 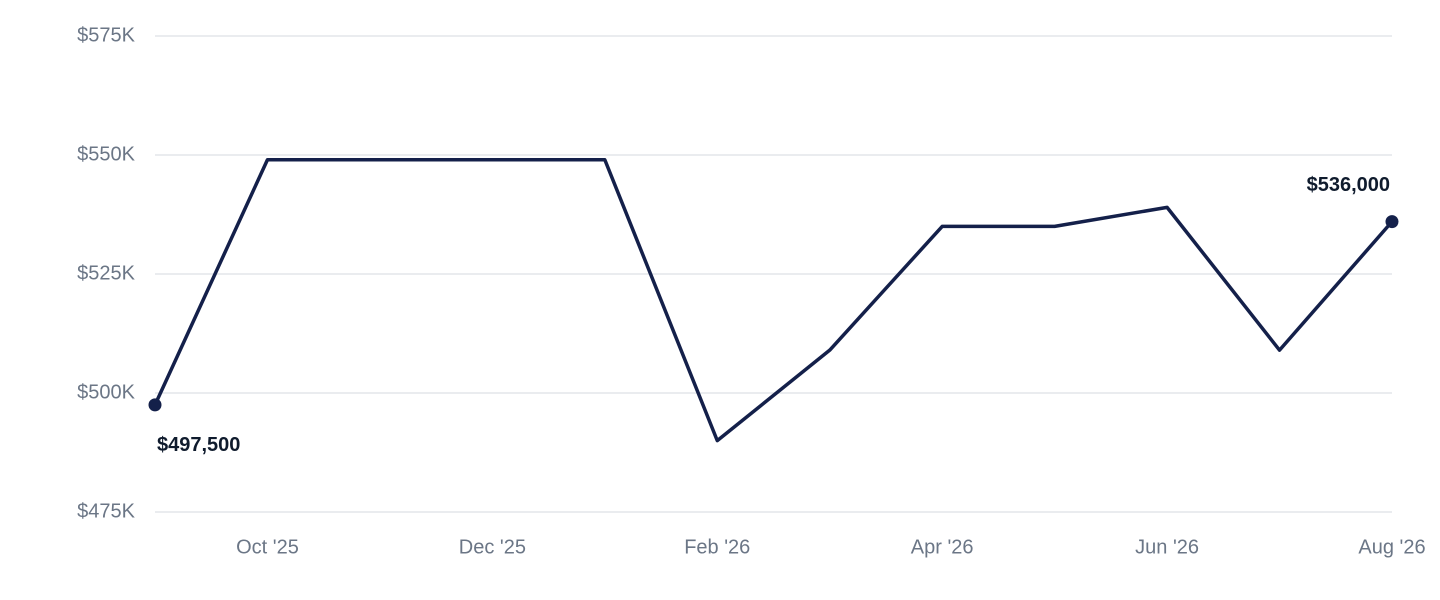 I want to click on x-tick-label: Feb '26, so click(x=717, y=547).